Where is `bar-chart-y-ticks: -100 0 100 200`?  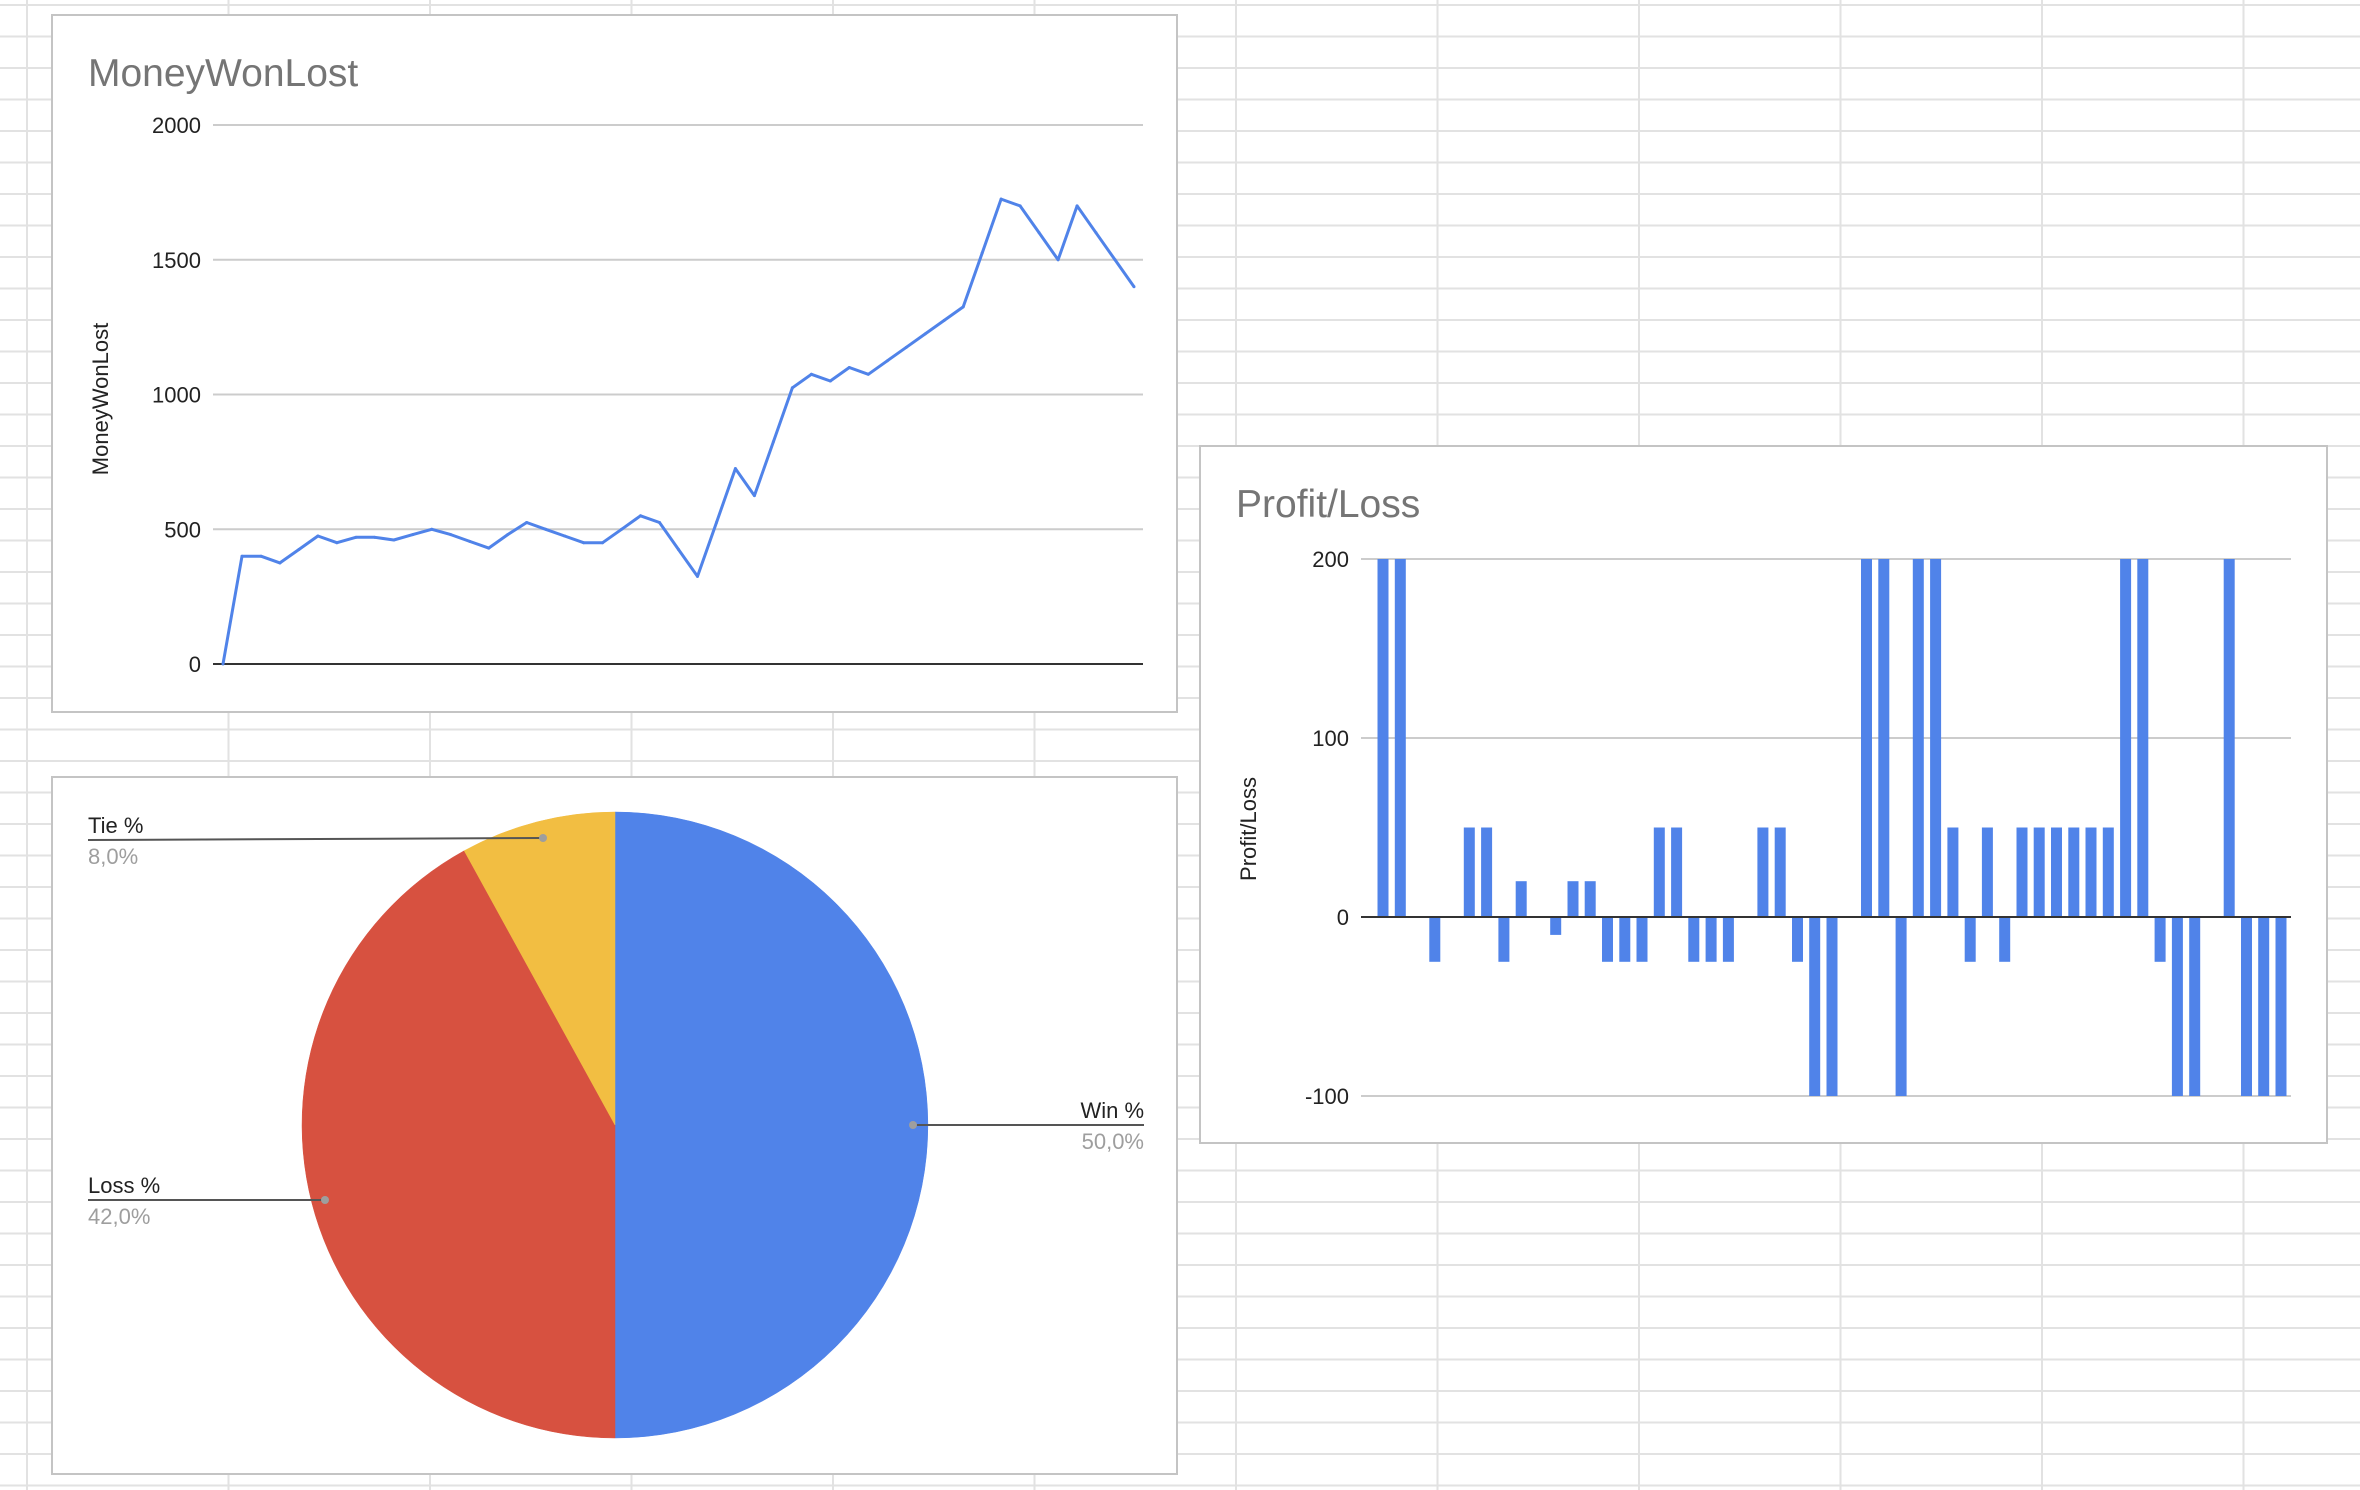
bar-chart-y-ticks: -100 0 100 200 is located at coordinates (1327, 828).